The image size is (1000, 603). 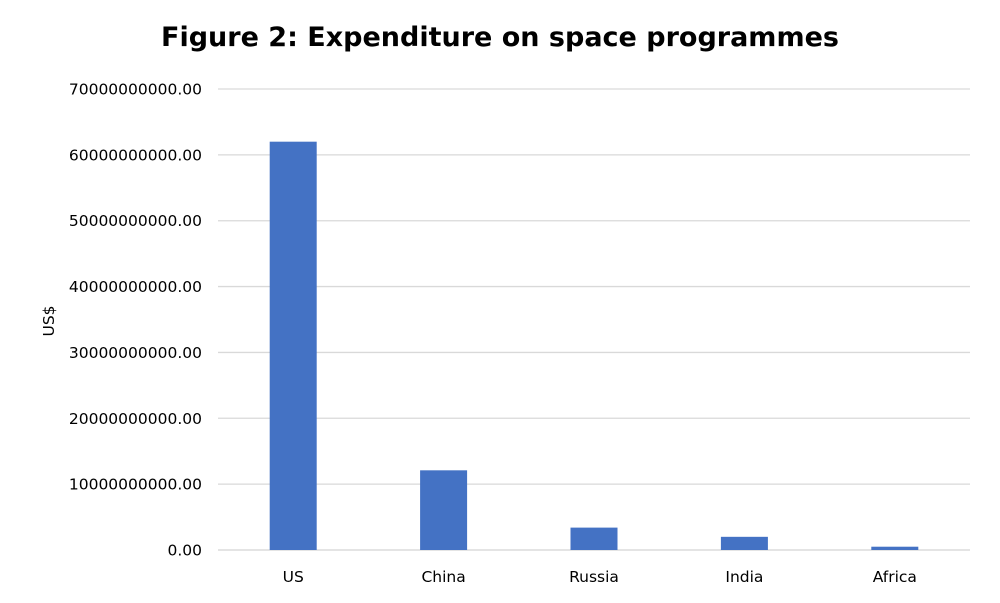 I want to click on bar-us, so click(x=293, y=345).